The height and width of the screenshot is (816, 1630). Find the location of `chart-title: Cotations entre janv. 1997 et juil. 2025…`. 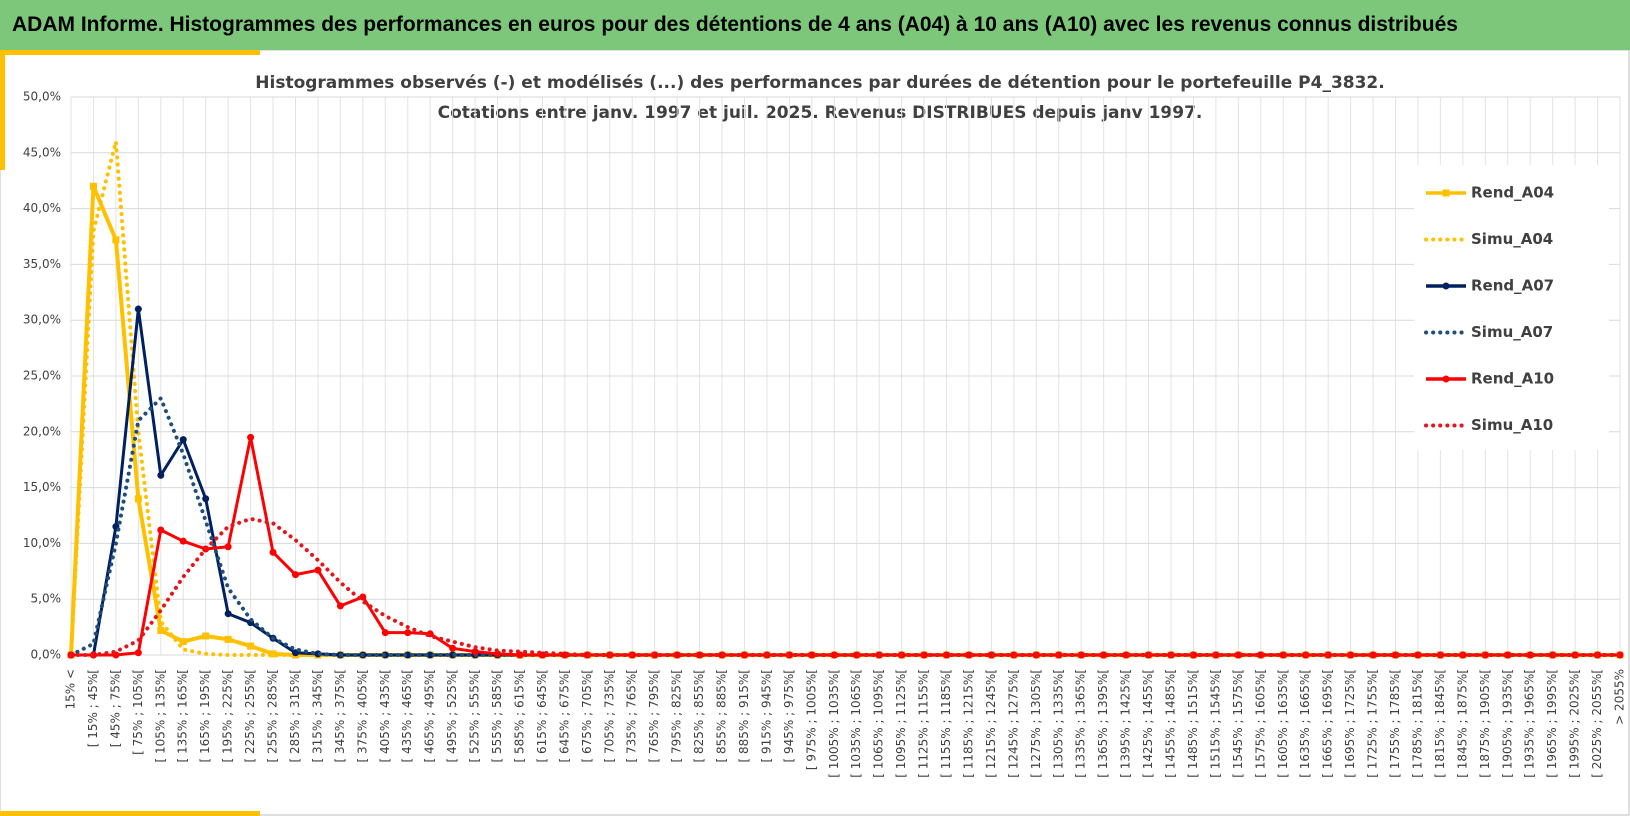

chart-title: Cotations entre janv. 1997 et juil. 2025… is located at coordinates (820, 113).